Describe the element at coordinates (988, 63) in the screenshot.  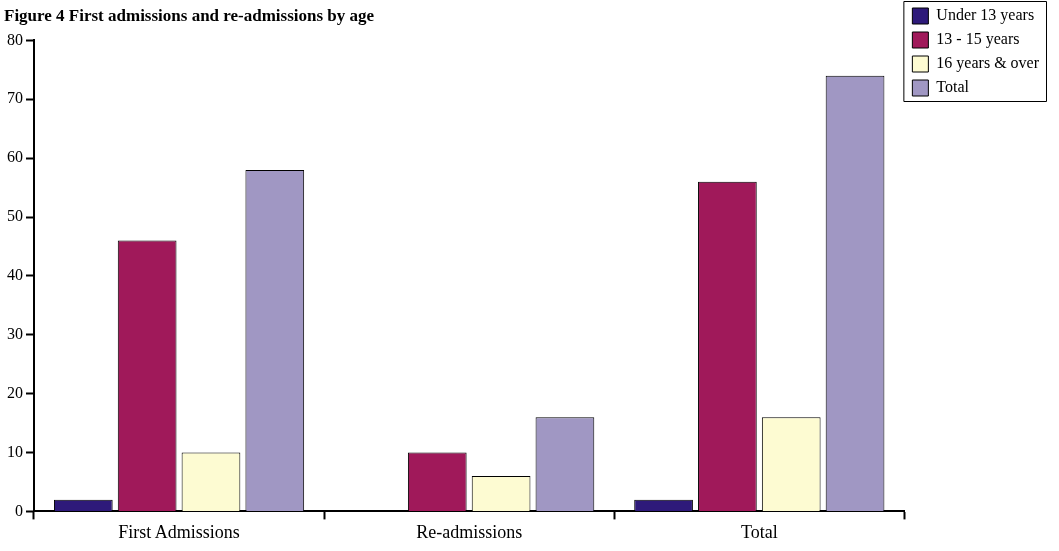
I see `legend-label: 16 years & over` at that location.